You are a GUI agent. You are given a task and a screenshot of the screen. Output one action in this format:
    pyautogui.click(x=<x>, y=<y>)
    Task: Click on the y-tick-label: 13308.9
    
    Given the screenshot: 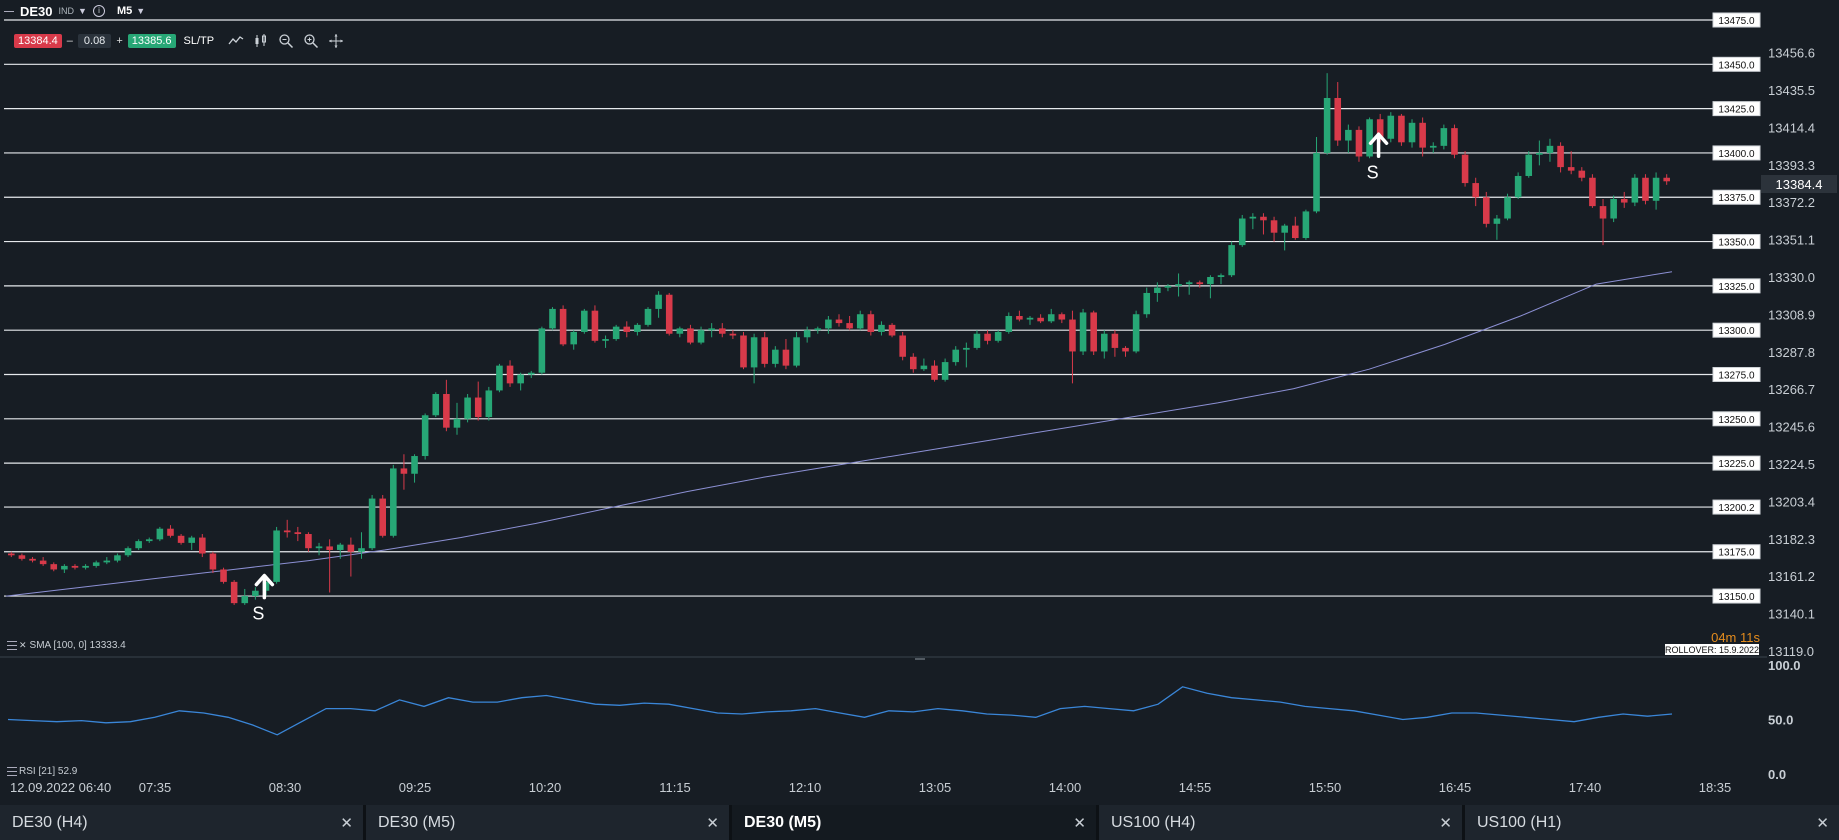 What is the action you would take?
    pyautogui.click(x=1791, y=314)
    